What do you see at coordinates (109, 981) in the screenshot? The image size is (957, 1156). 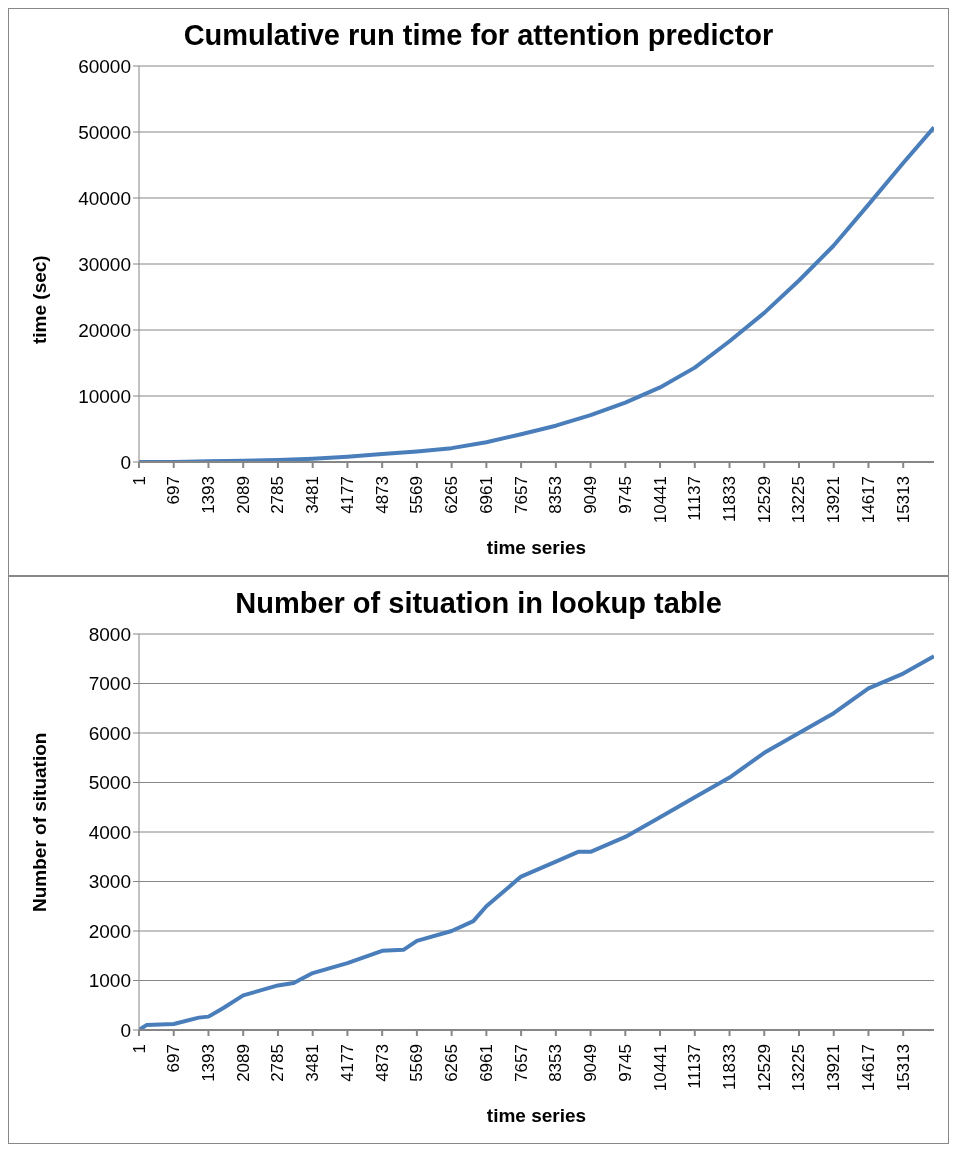 I see `y-tick-label: 1000` at bounding box center [109, 981].